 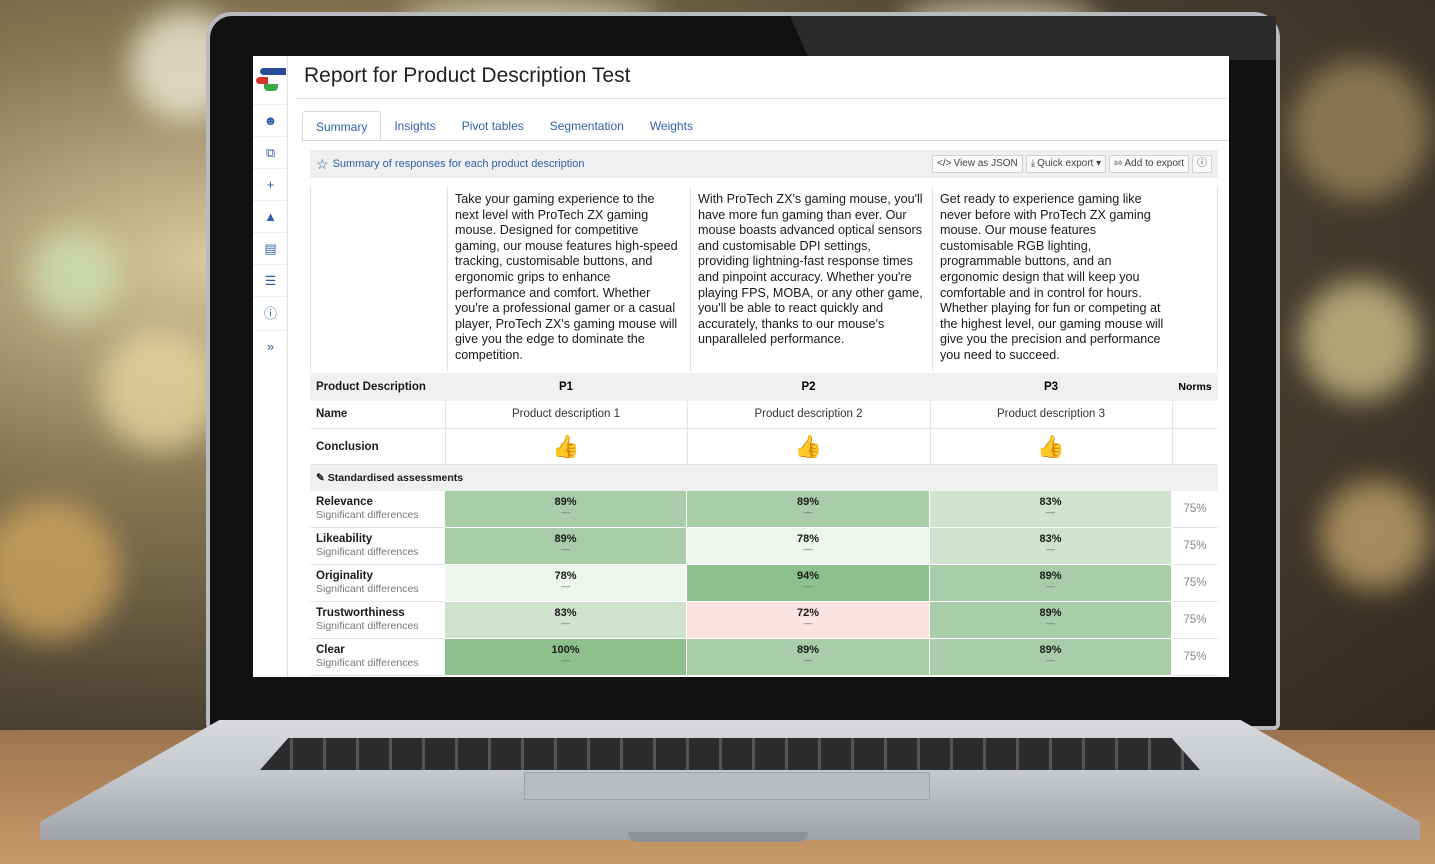 What do you see at coordinates (718, 837) in the screenshot?
I see `laptop-notch` at bounding box center [718, 837].